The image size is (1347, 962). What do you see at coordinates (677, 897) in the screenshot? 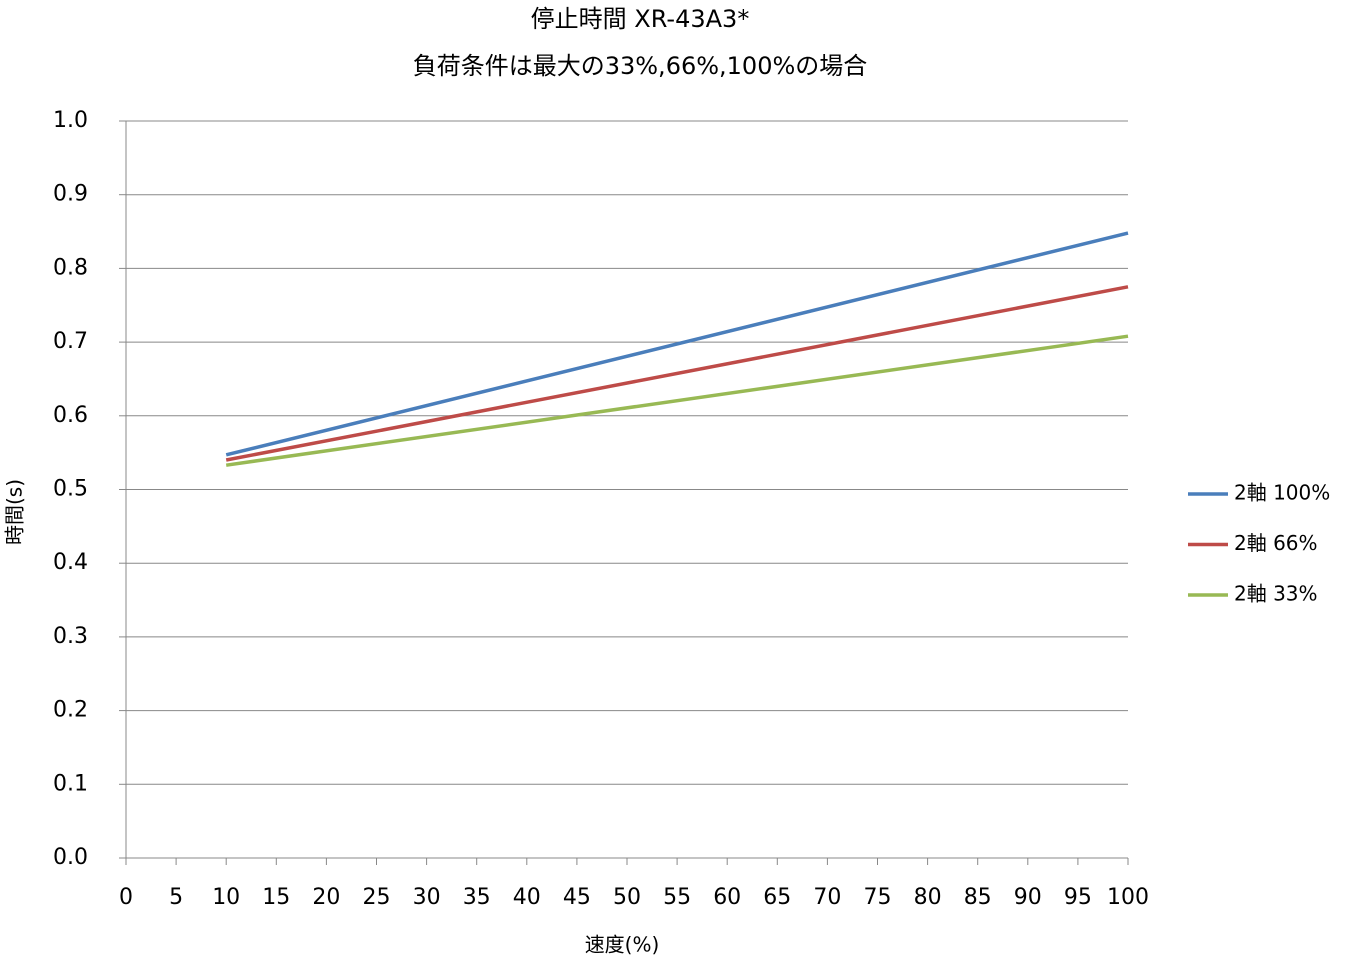
I see `x-tick-label: 55` at bounding box center [677, 897].